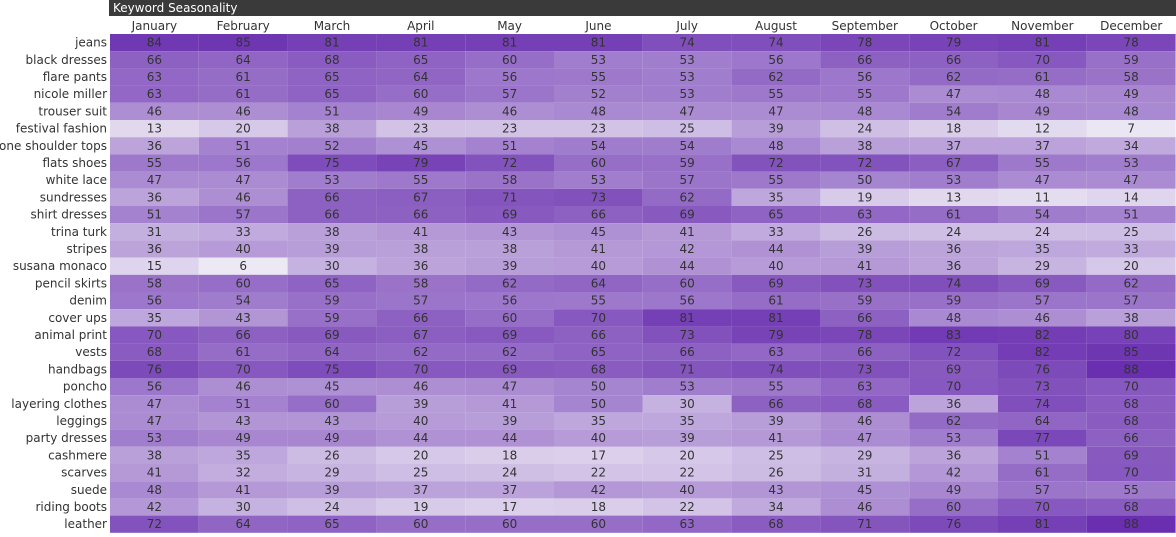 This screenshot has height=537, width=1176. What do you see at coordinates (154, 387) in the screenshot?
I see `cell-value: 56` at bounding box center [154, 387].